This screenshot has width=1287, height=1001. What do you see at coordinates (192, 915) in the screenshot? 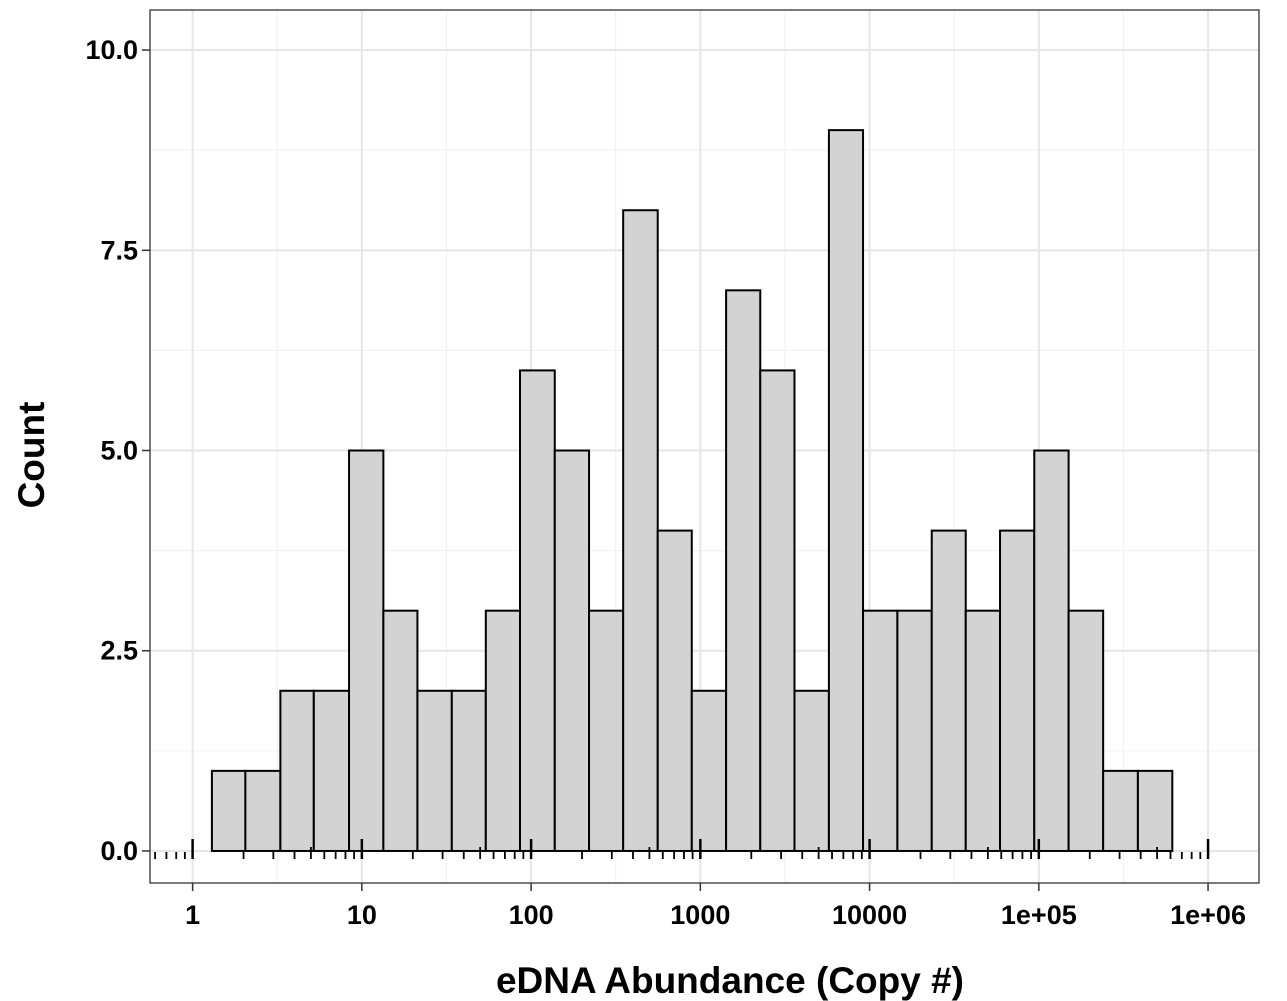
I see `x-tick-label: 1` at bounding box center [192, 915].